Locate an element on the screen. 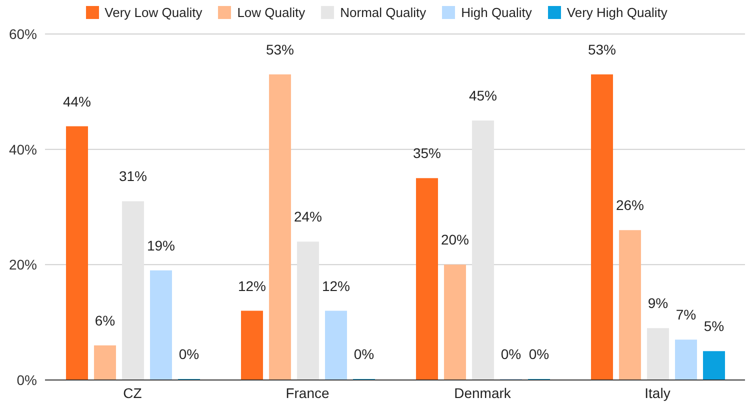 Image resolution: width=747 pixels, height=410 pixels. legend-label: Low Quality is located at coordinates (271, 12).